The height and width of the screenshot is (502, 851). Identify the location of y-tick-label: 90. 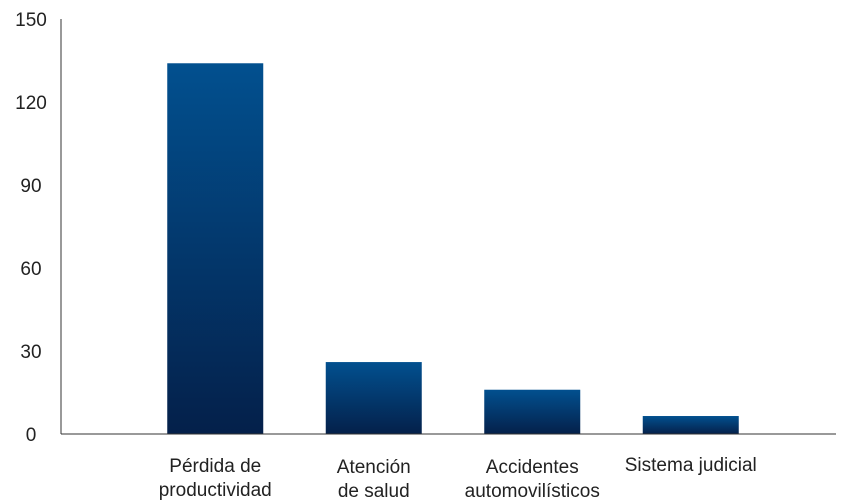
(30, 186).